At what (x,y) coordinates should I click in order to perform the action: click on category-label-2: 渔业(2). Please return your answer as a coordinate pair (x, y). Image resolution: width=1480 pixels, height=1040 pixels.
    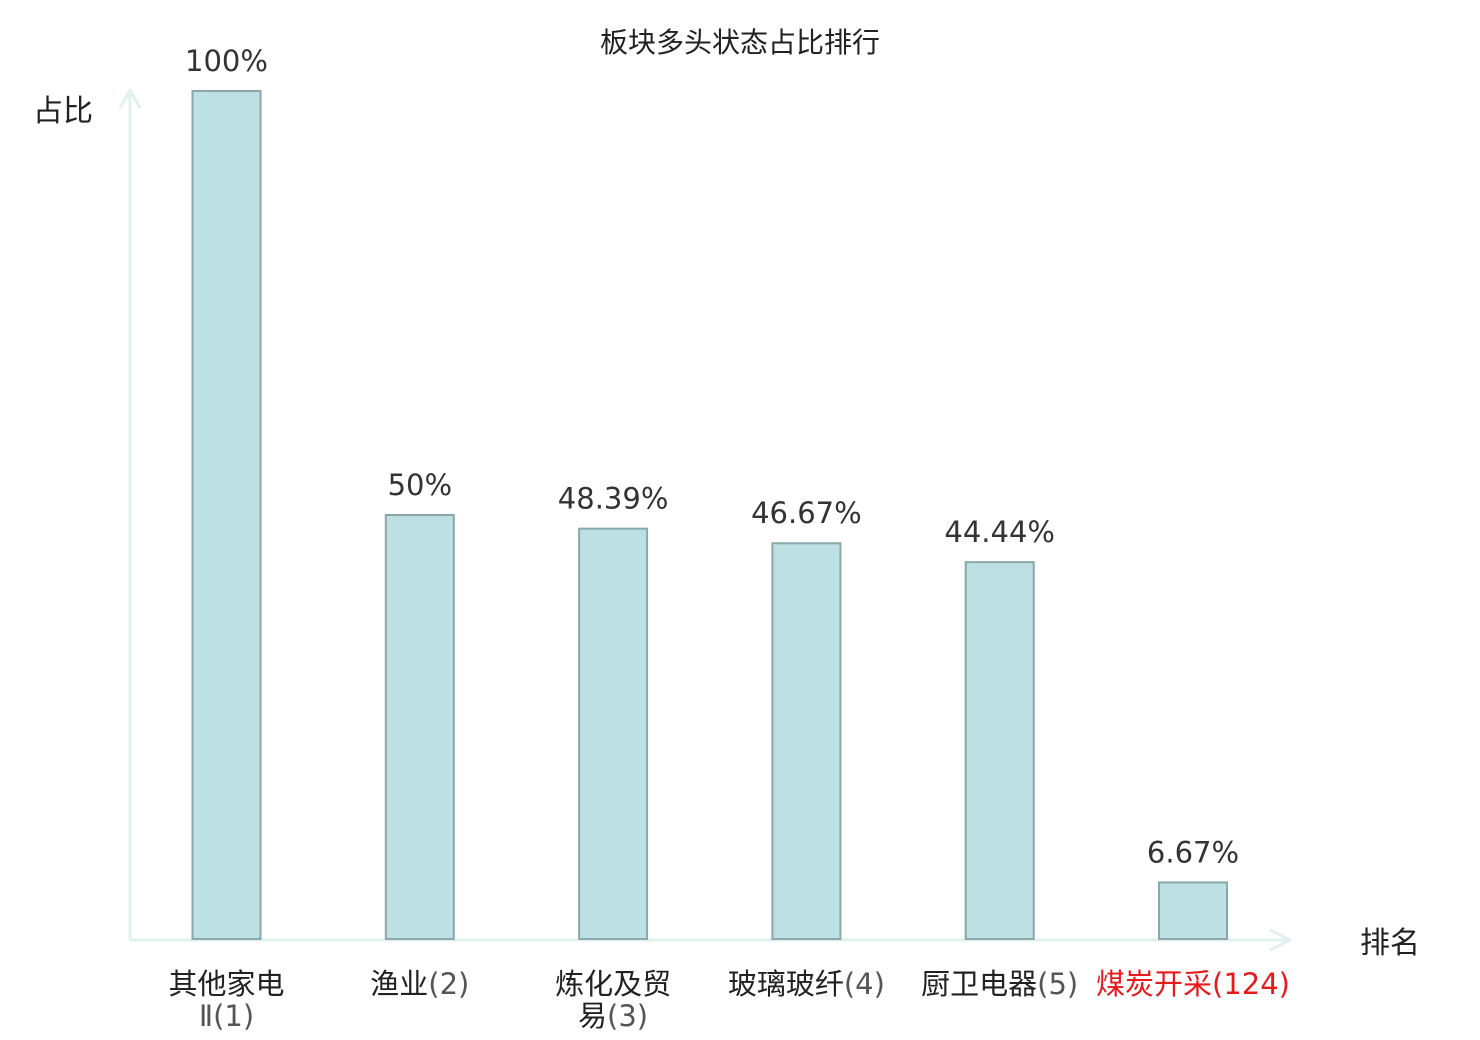
    Looking at the image, I should click on (419, 984).